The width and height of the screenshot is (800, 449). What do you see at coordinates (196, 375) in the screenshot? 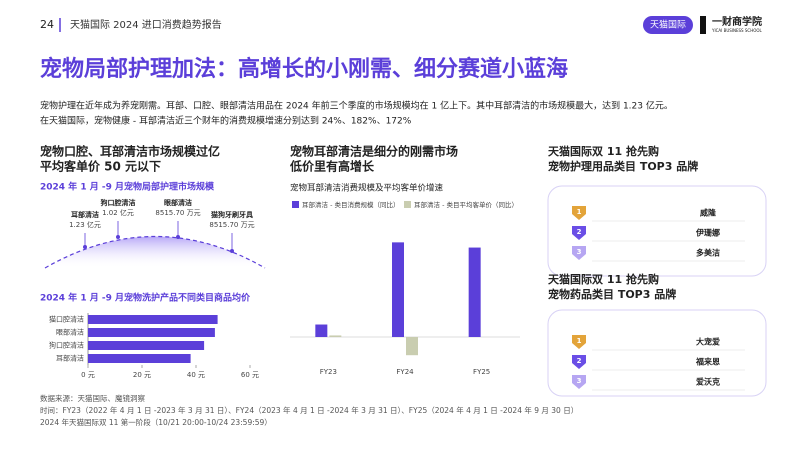
I see `x-tick-label: 40 元` at bounding box center [196, 375].